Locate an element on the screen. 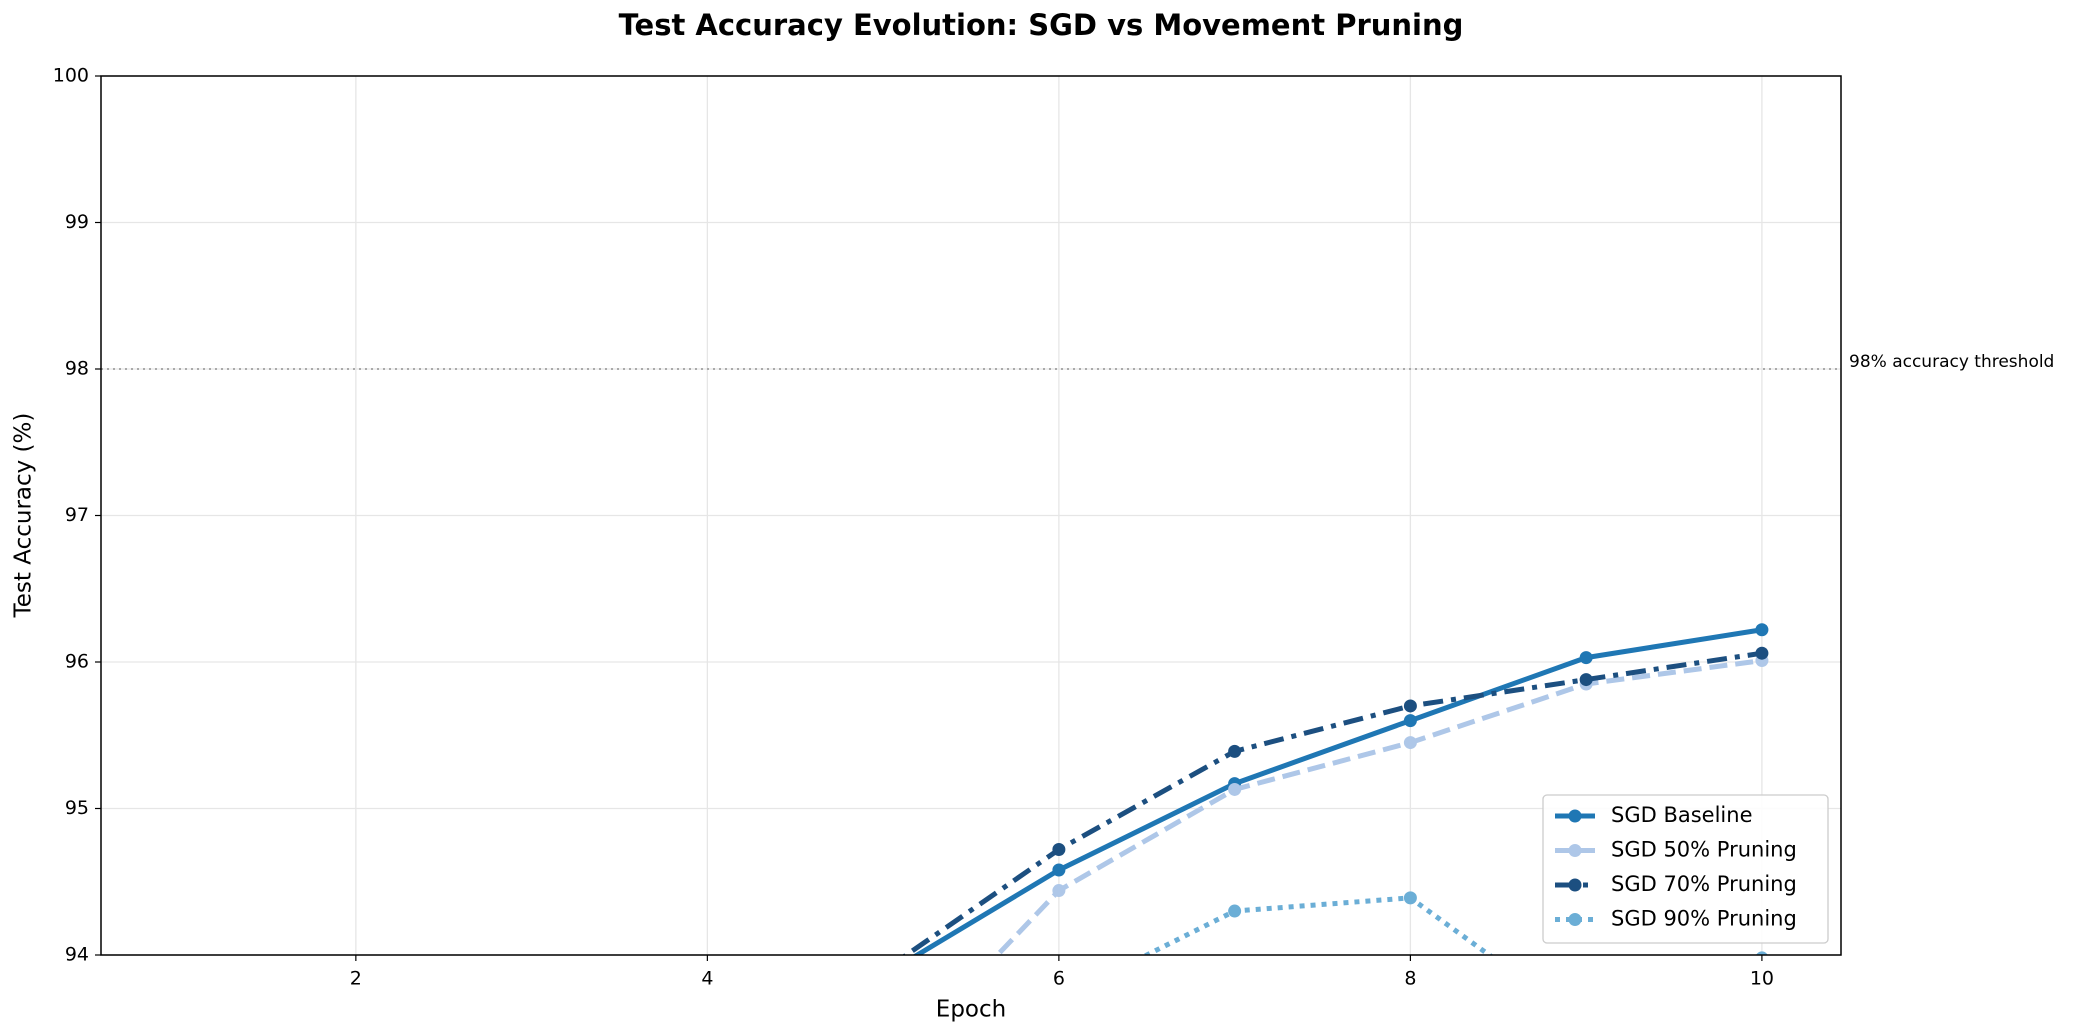 The image size is (2081, 1032). y-tick-label: 97 is located at coordinates (77, 515).